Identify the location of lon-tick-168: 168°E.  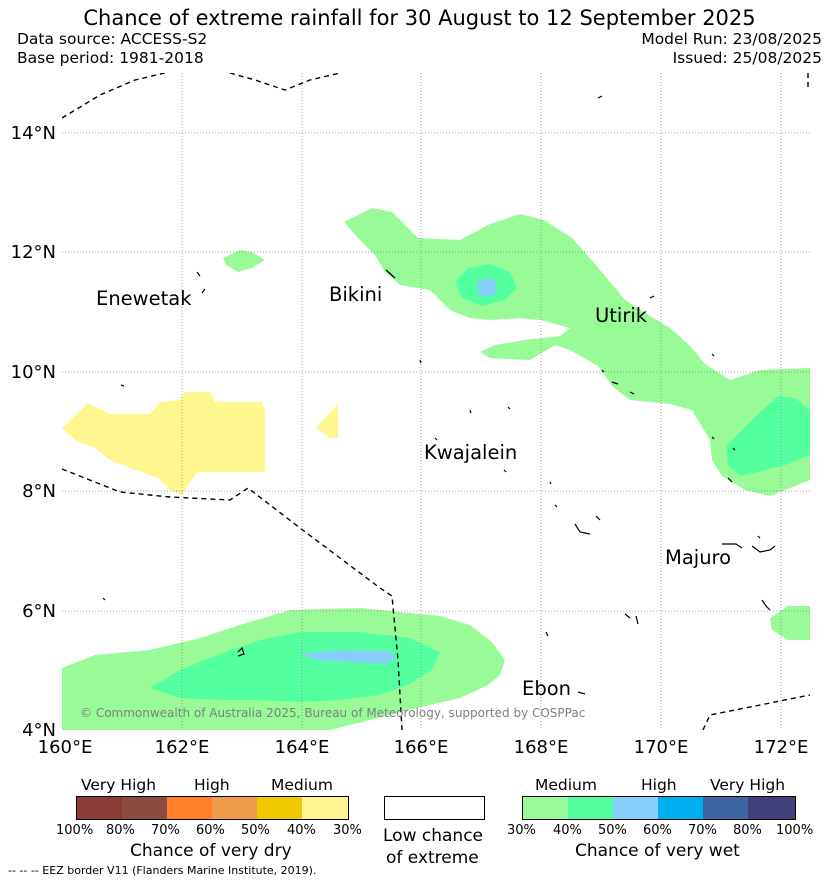
(541, 747).